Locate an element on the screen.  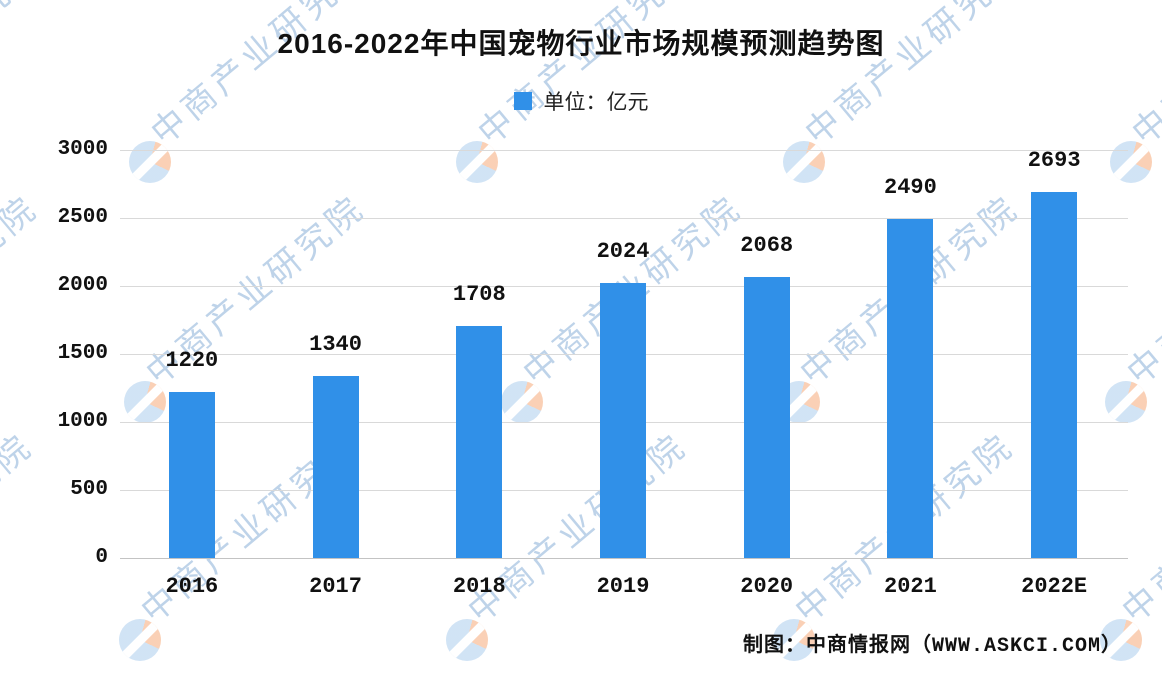
bar-value-label: 2068 is located at coordinates (767, 245).